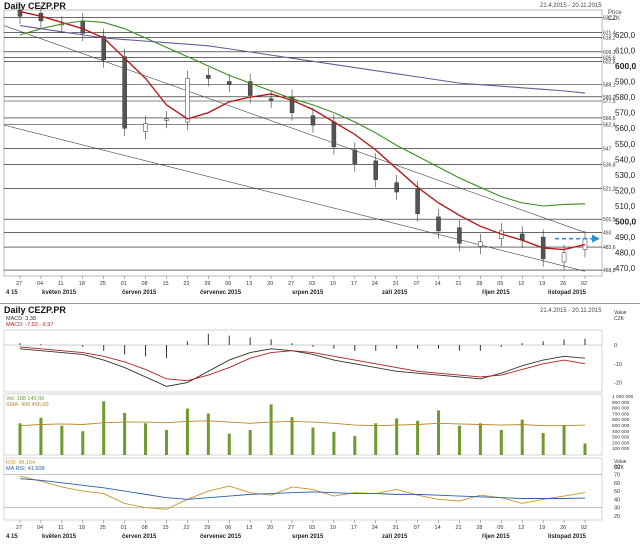  I want to click on level-label: 602,8, so click(609, 63).